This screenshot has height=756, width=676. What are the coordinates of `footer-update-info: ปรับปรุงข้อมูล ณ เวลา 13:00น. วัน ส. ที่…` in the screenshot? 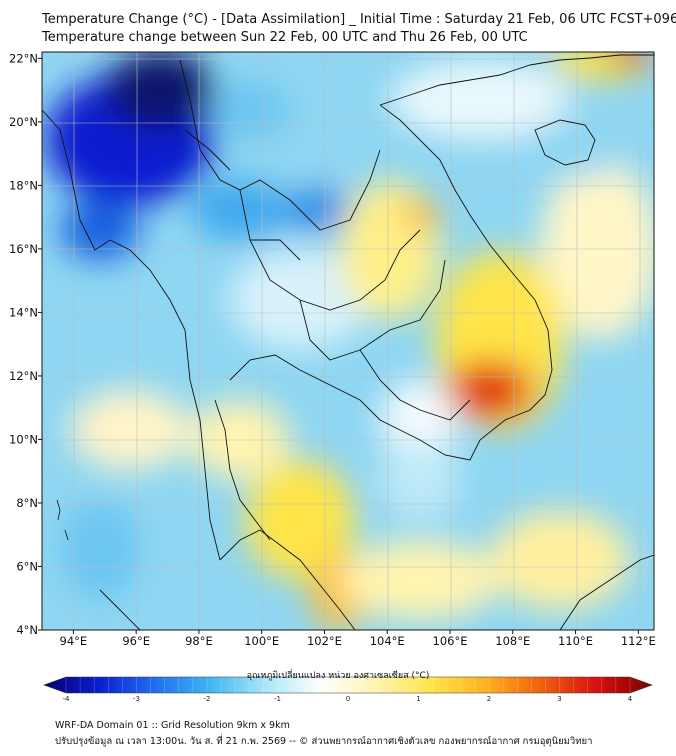 It's located at (324, 741).